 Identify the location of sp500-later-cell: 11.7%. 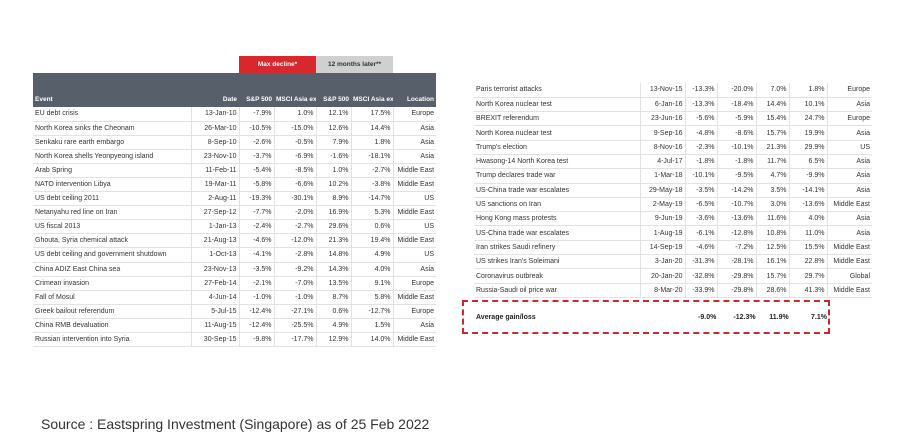
(772, 162).